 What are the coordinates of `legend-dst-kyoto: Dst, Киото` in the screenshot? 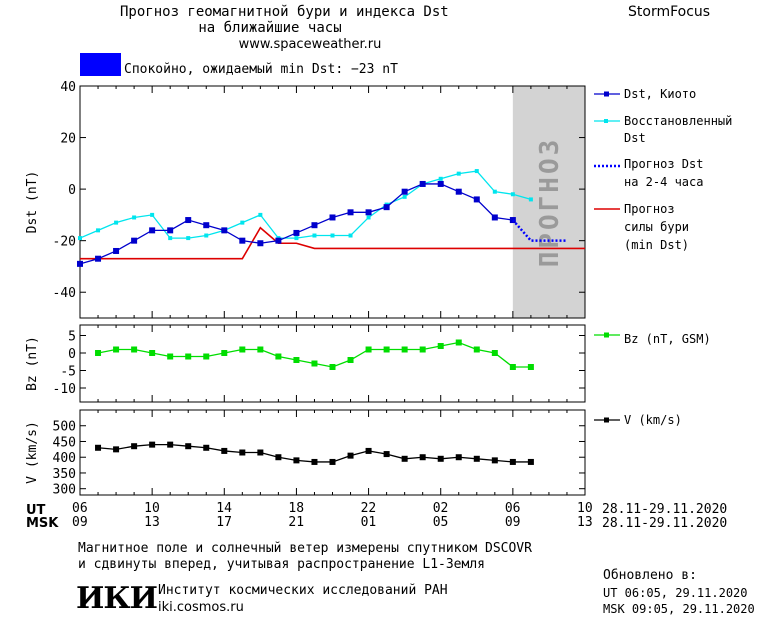 It's located at (660, 94).